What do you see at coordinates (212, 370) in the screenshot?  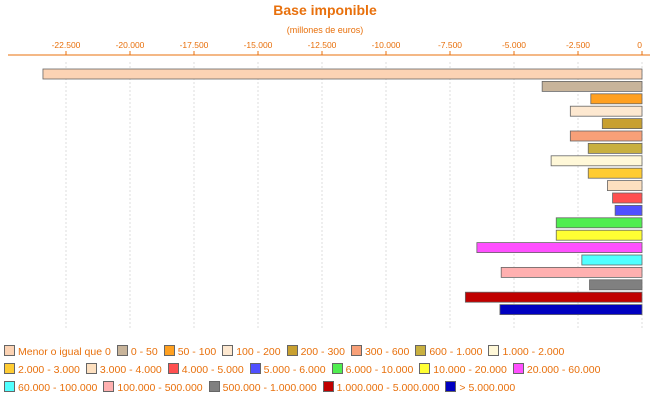 I see `legend-label: 4.000 - 5.000` at bounding box center [212, 370].